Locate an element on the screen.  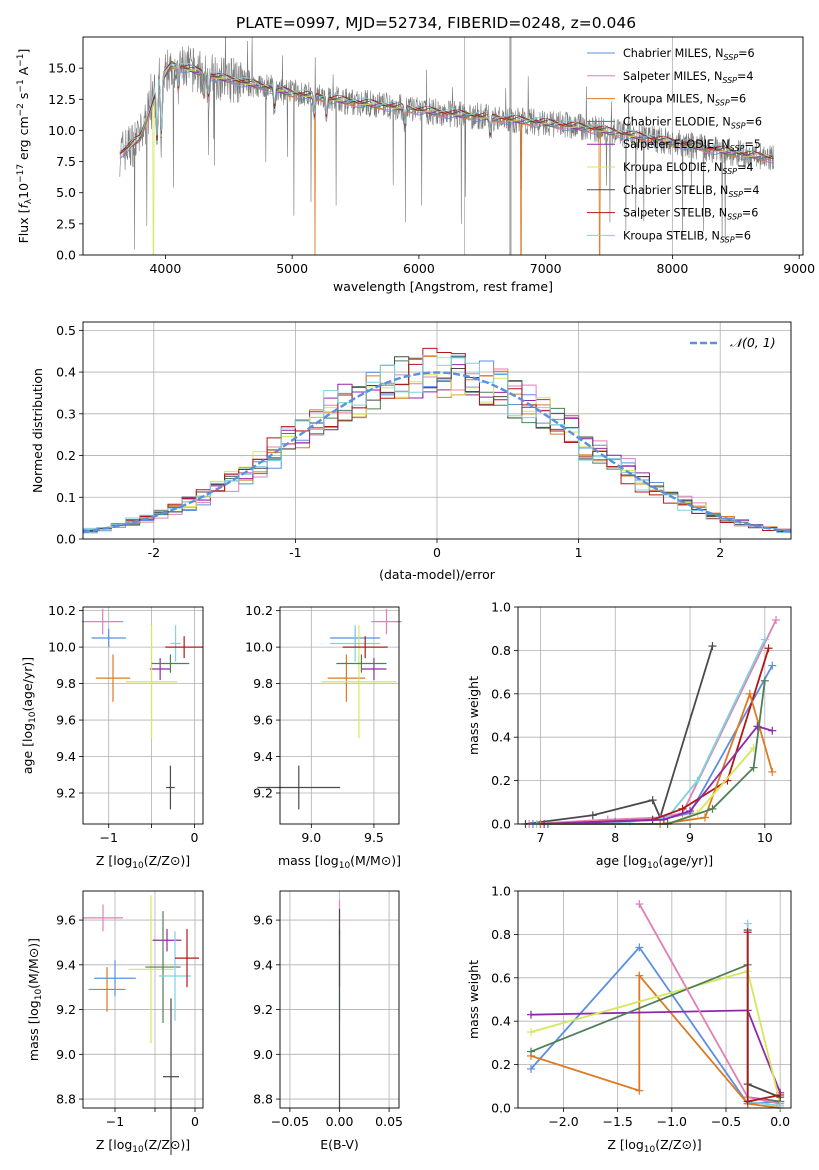
histogram-salpeter-stelib is located at coordinates (436, 443).